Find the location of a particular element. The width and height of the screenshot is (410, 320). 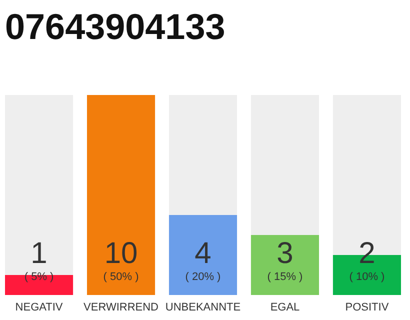

x-tick-label: VERWIRREND is located at coordinates (121, 308).